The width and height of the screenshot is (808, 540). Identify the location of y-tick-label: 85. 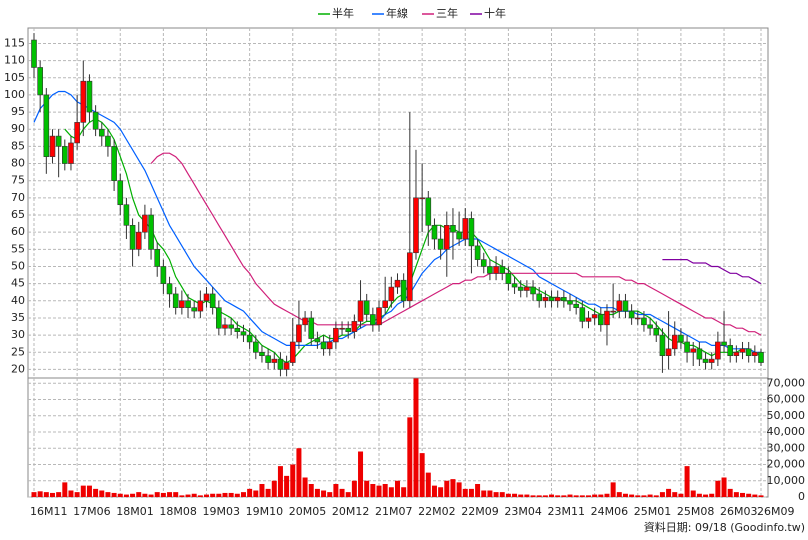
(18, 145).